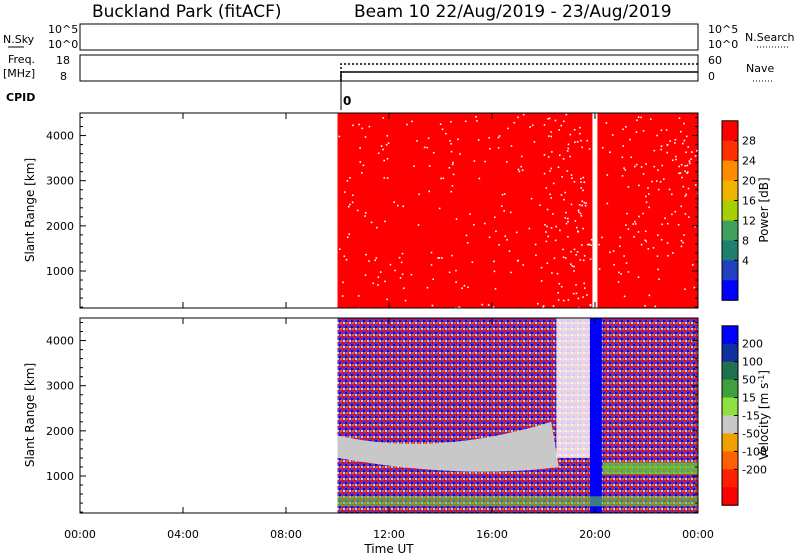 This screenshot has height=554, width=800. What do you see at coordinates (760, 68) in the screenshot?
I see `nave-label: Nave` at bounding box center [760, 68].